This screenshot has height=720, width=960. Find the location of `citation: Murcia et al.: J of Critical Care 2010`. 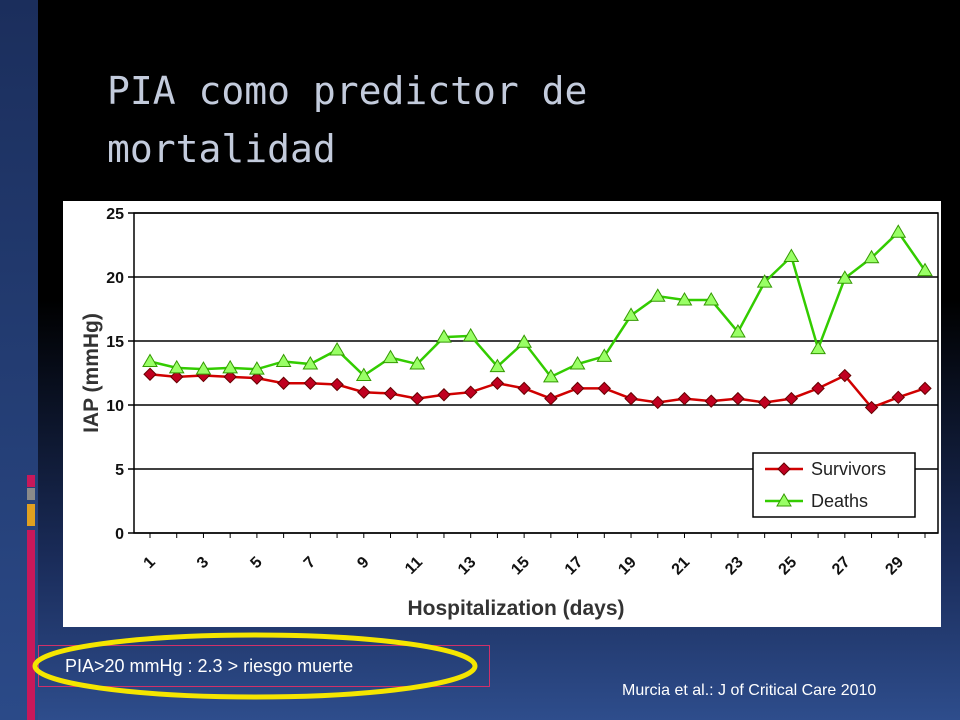

citation: Murcia et al.: J of Critical Care 2010 is located at coordinates (749, 690).